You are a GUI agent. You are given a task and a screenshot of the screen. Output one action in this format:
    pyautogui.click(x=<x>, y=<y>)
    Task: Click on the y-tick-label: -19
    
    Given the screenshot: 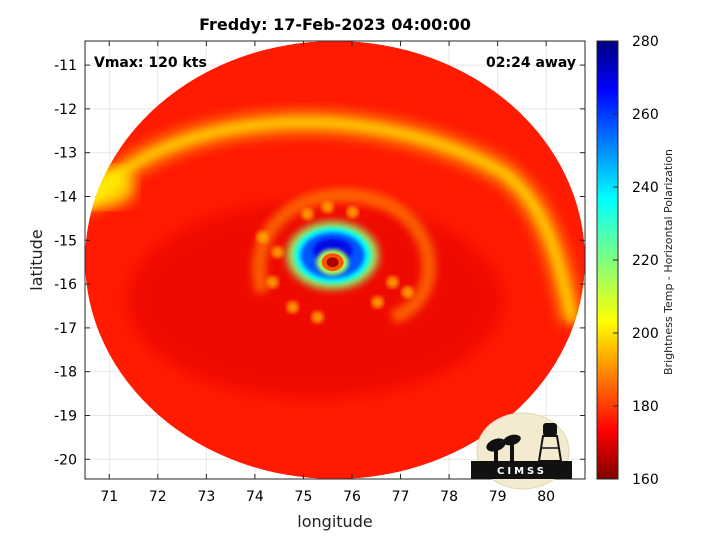 What is the action you would take?
    pyautogui.click(x=65, y=416)
    